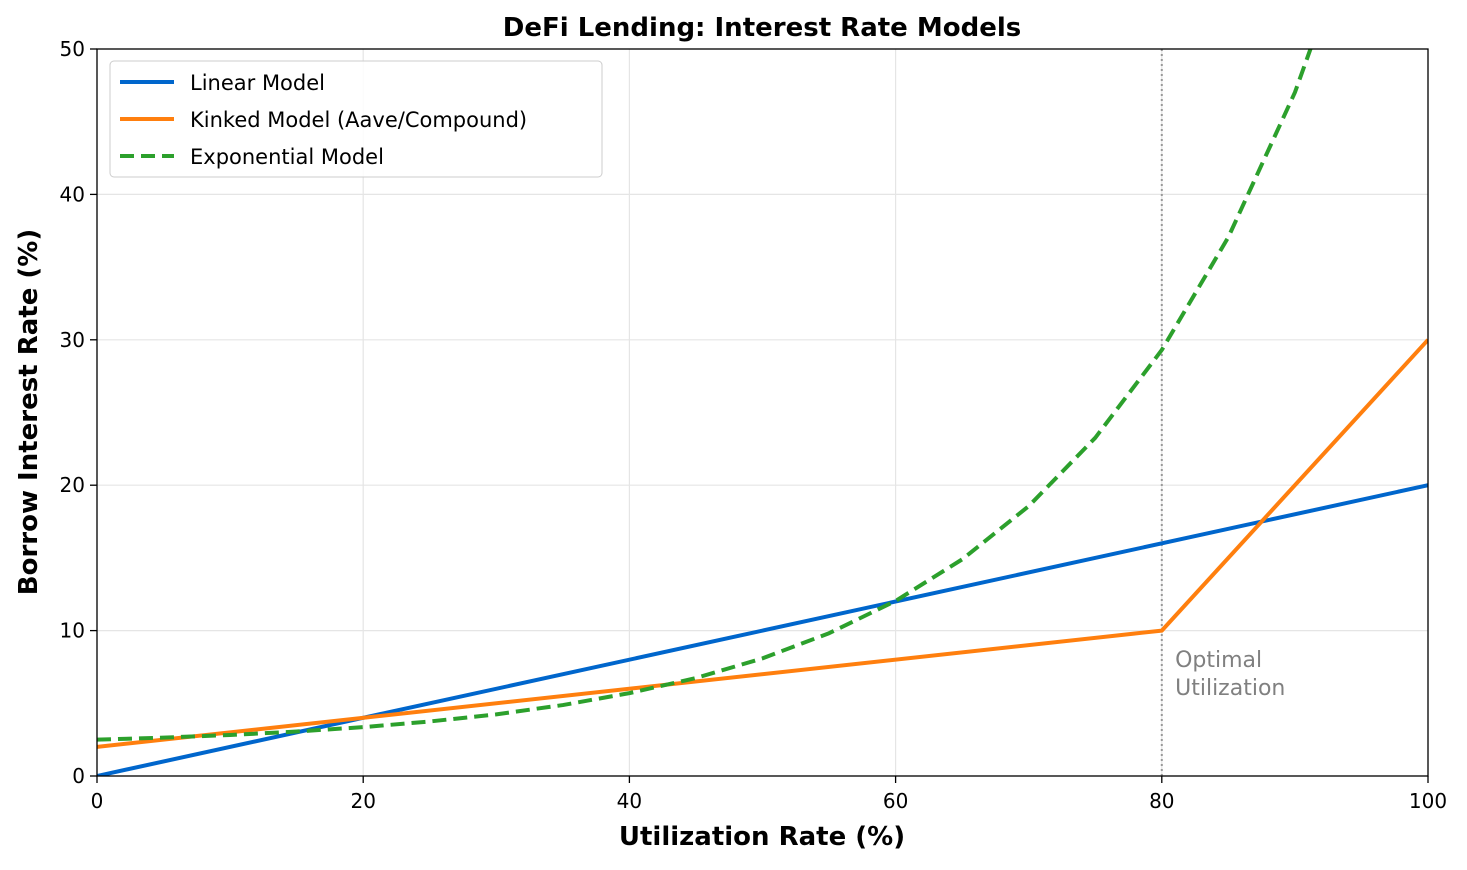  I want to click on y-tick-label: 40, so click(72, 194).